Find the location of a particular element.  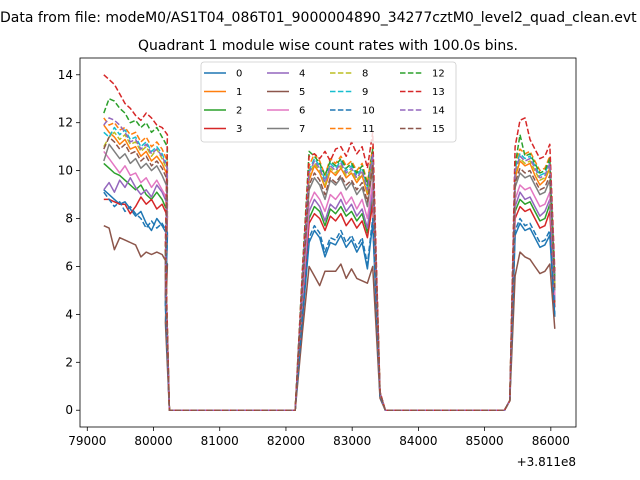

y-tick-label-4: 8 is located at coordinates (69, 219).